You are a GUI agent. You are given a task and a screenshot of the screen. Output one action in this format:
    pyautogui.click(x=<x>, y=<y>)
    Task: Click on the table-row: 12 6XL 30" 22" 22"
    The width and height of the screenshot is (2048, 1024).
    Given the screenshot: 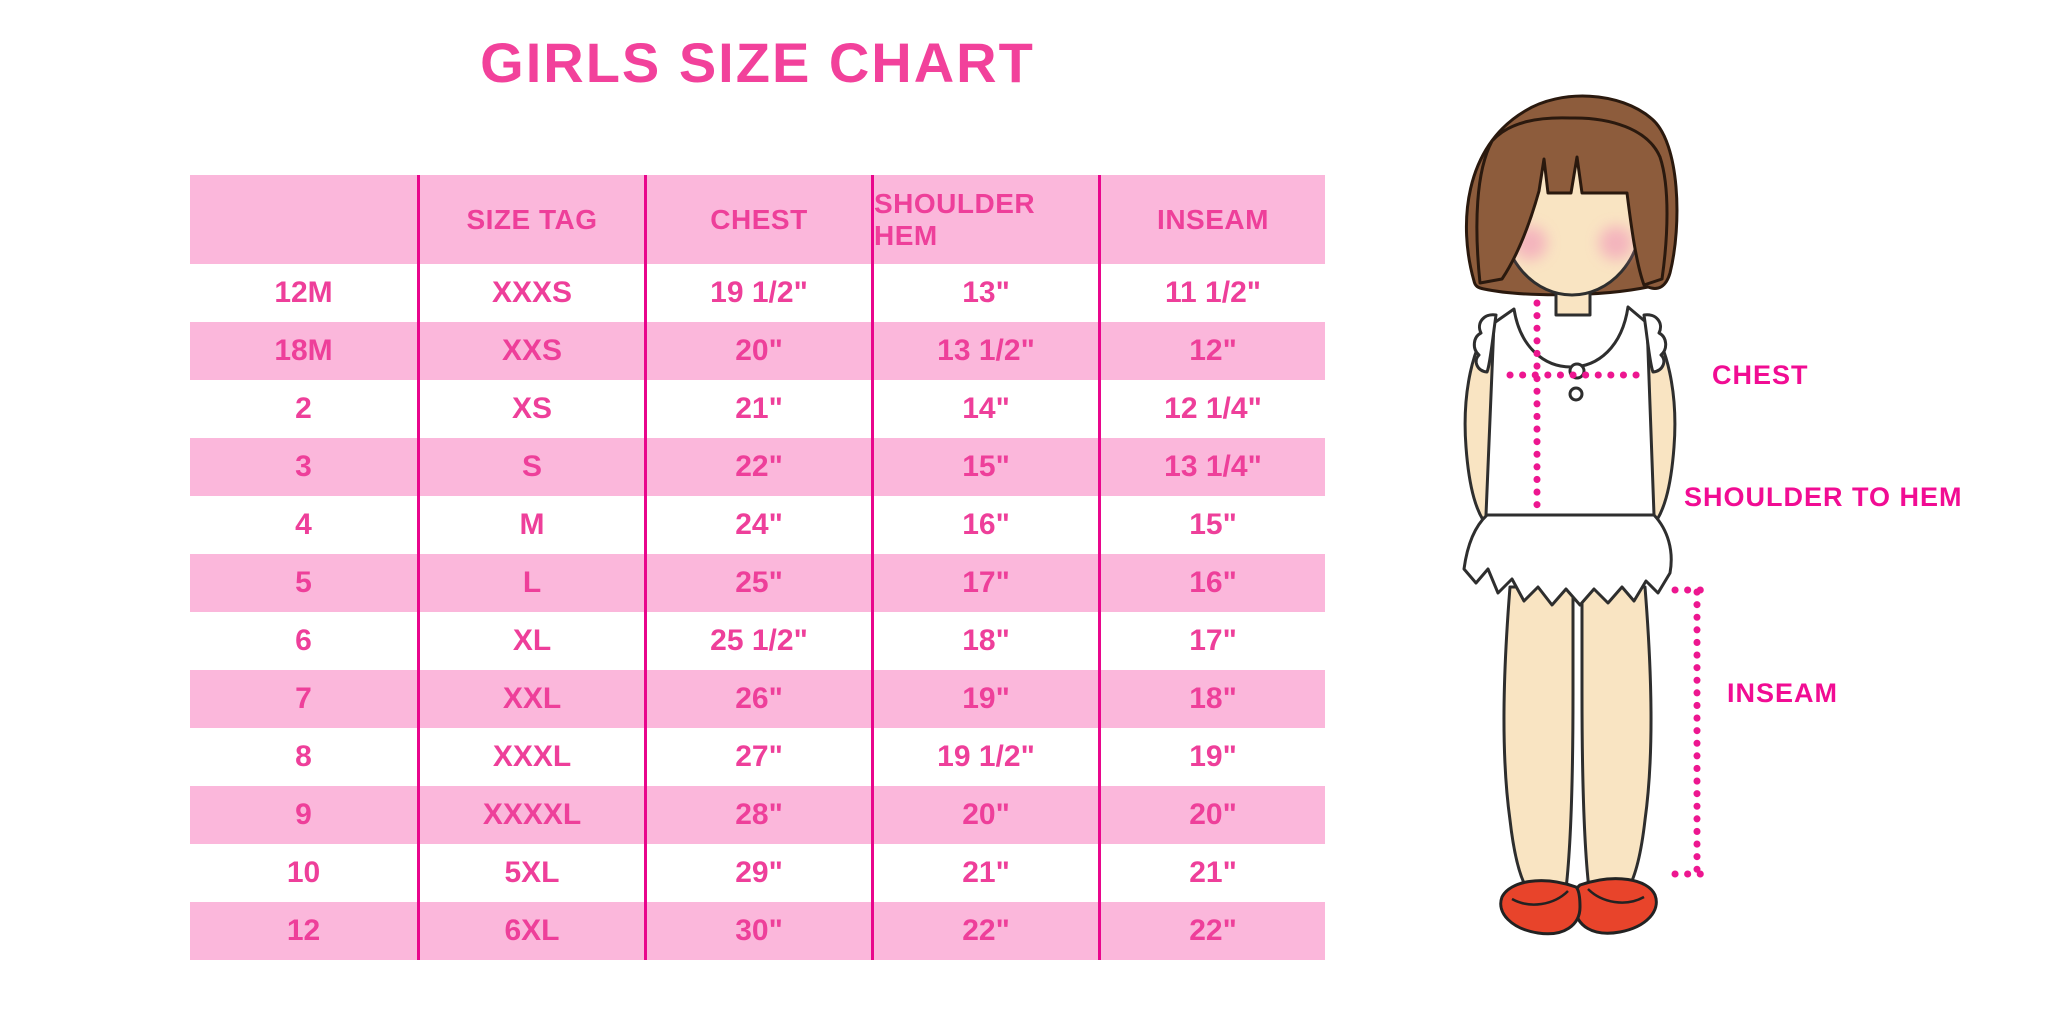 What is the action you would take?
    pyautogui.click(x=757, y=931)
    